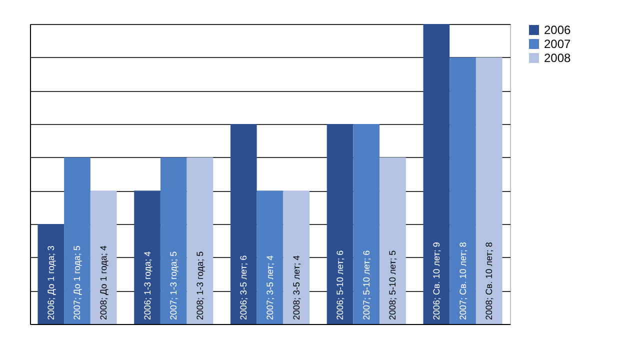 Image resolution: width=634 pixels, height=348 pixels. What do you see at coordinates (393, 285) in the screenshot?
I see `data-label: 2008; 5-10 лет; 5` at bounding box center [393, 285].